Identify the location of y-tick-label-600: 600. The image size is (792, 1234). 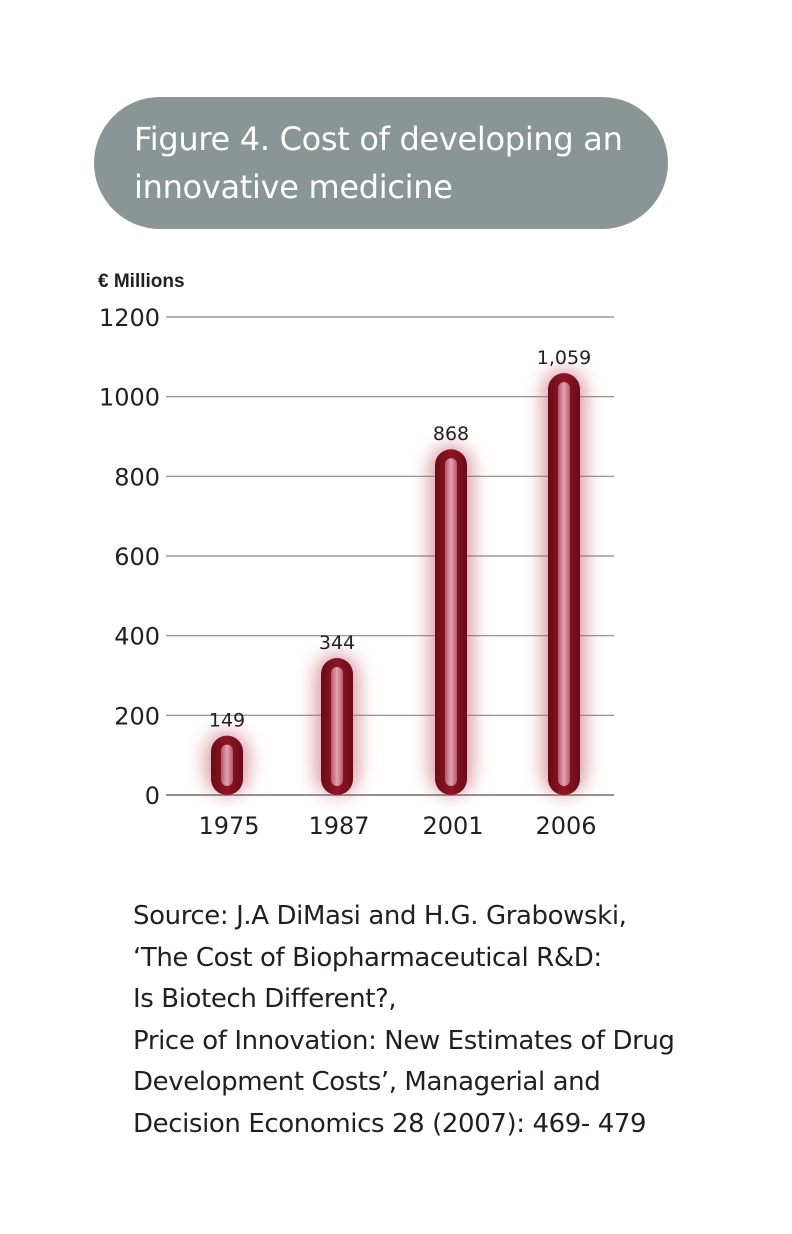
(137, 557).